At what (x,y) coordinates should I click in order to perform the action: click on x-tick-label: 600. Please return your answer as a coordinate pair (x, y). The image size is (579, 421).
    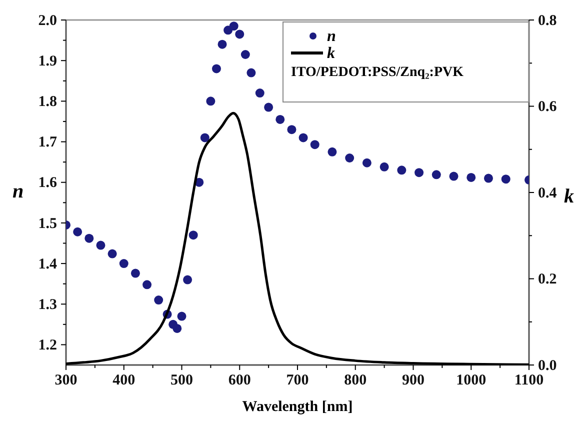
    Looking at the image, I should click on (239, 380).